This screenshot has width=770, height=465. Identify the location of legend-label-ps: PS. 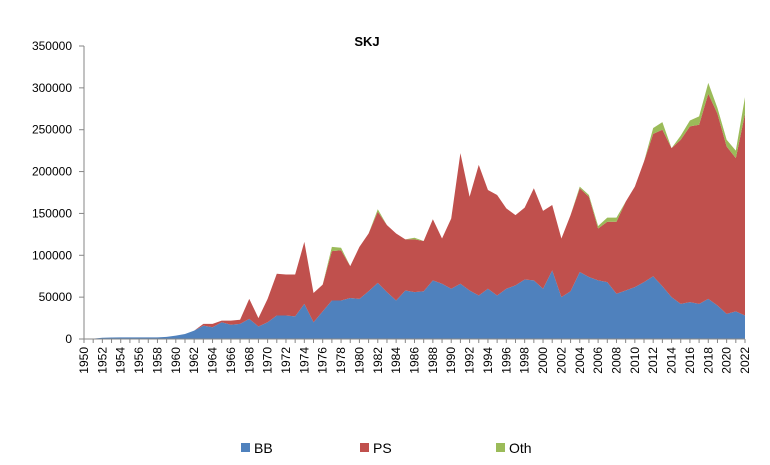
(382, 448).